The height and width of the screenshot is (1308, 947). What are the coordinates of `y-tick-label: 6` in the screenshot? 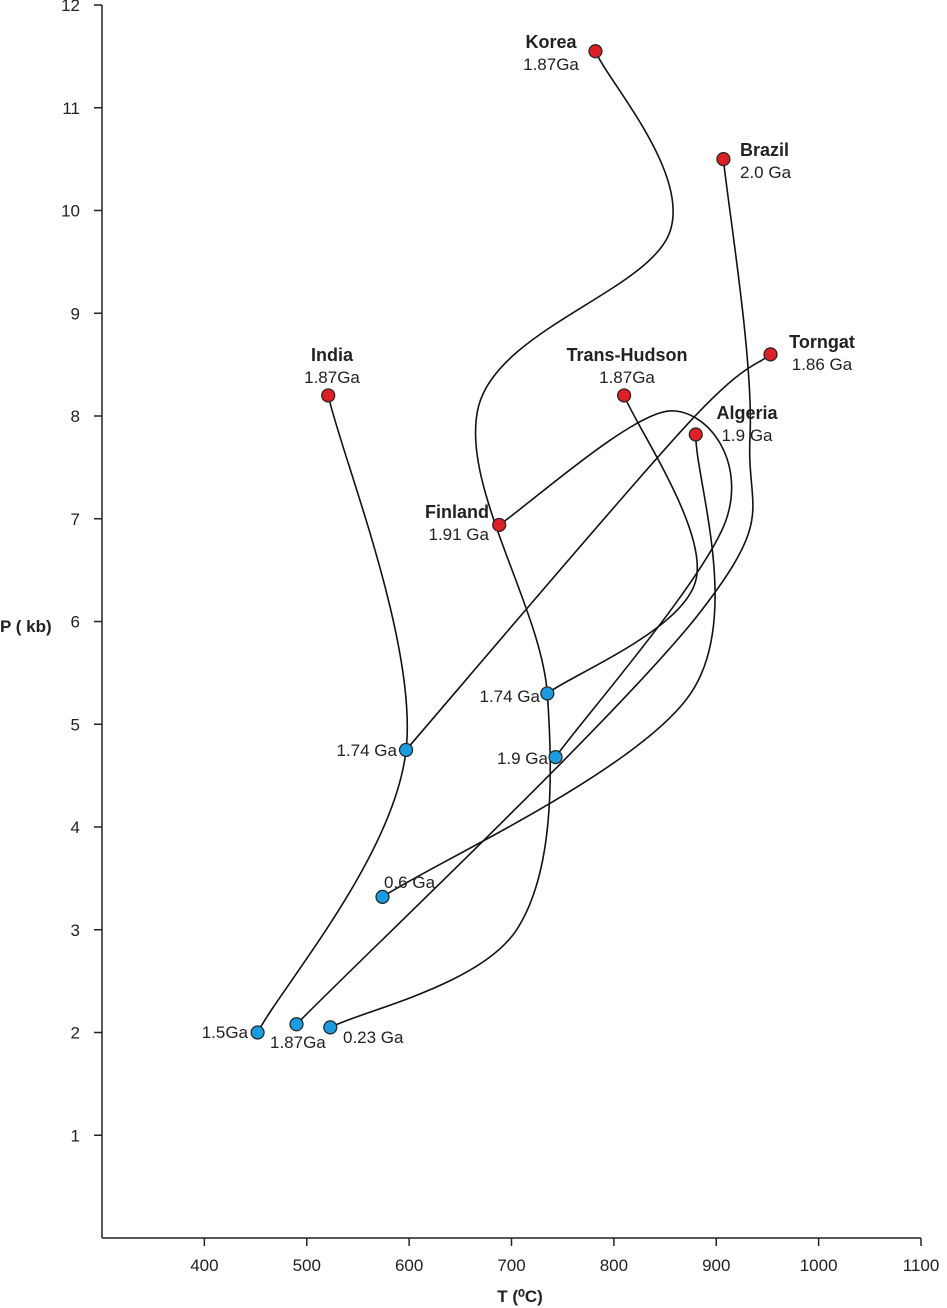 It's located at (75, 622).